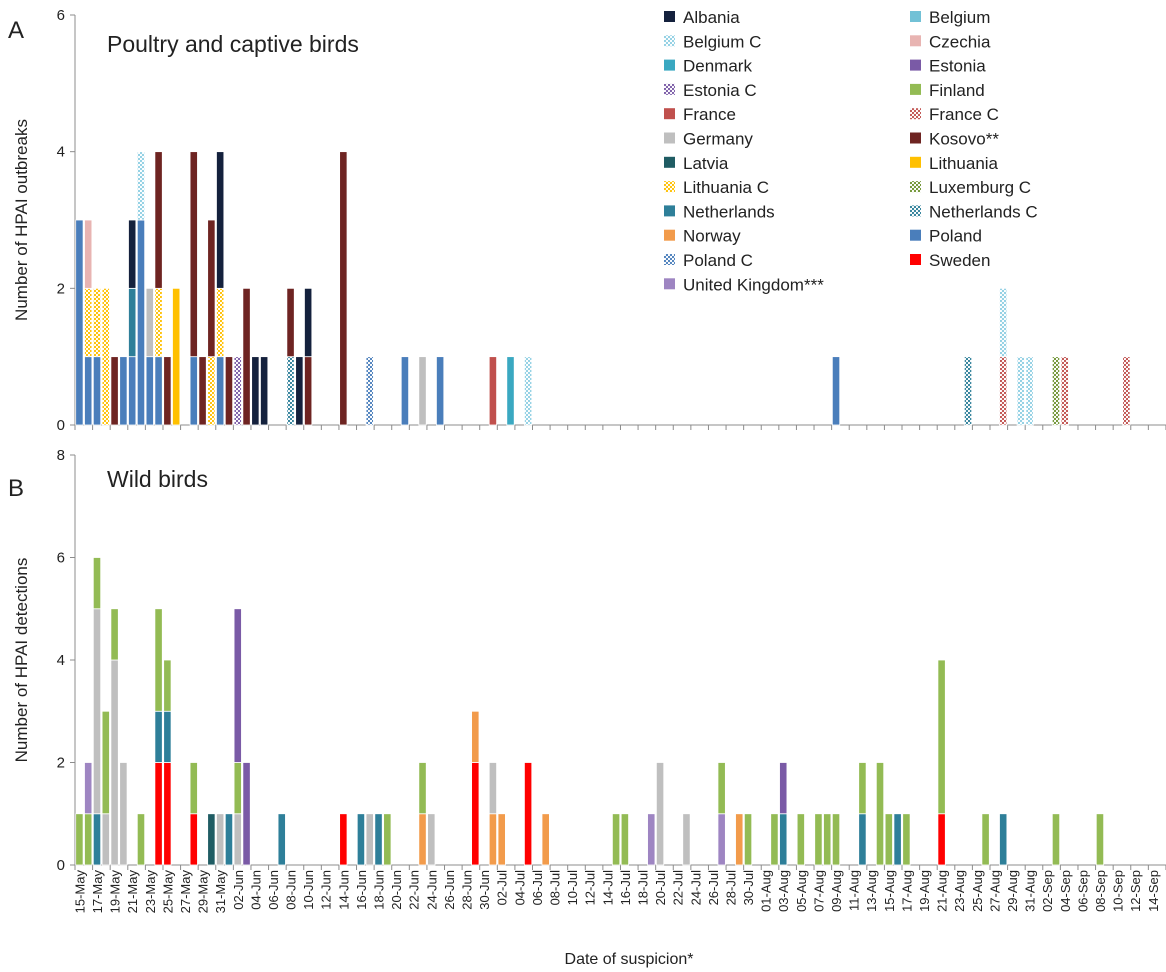  What do you see at coordinates (554, 888) in the screenshot?
I see `x-tick-label: 08-Jul` at bounding box center [554, 888].